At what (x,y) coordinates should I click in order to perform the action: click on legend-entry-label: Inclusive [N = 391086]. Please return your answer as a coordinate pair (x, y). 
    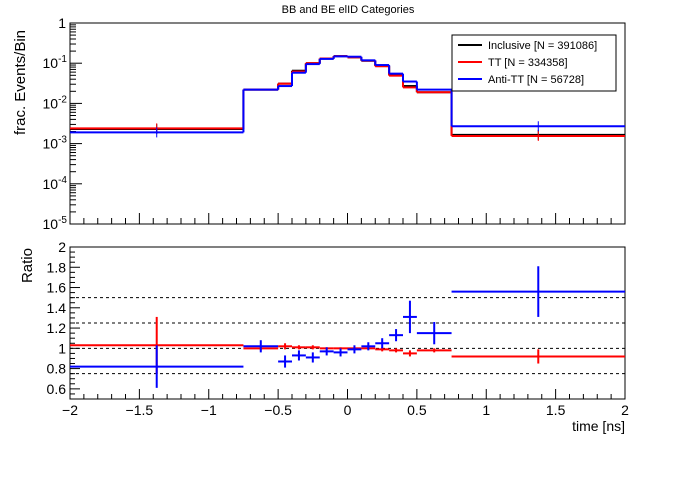
    Looking at the image, I should click on (542, 46).